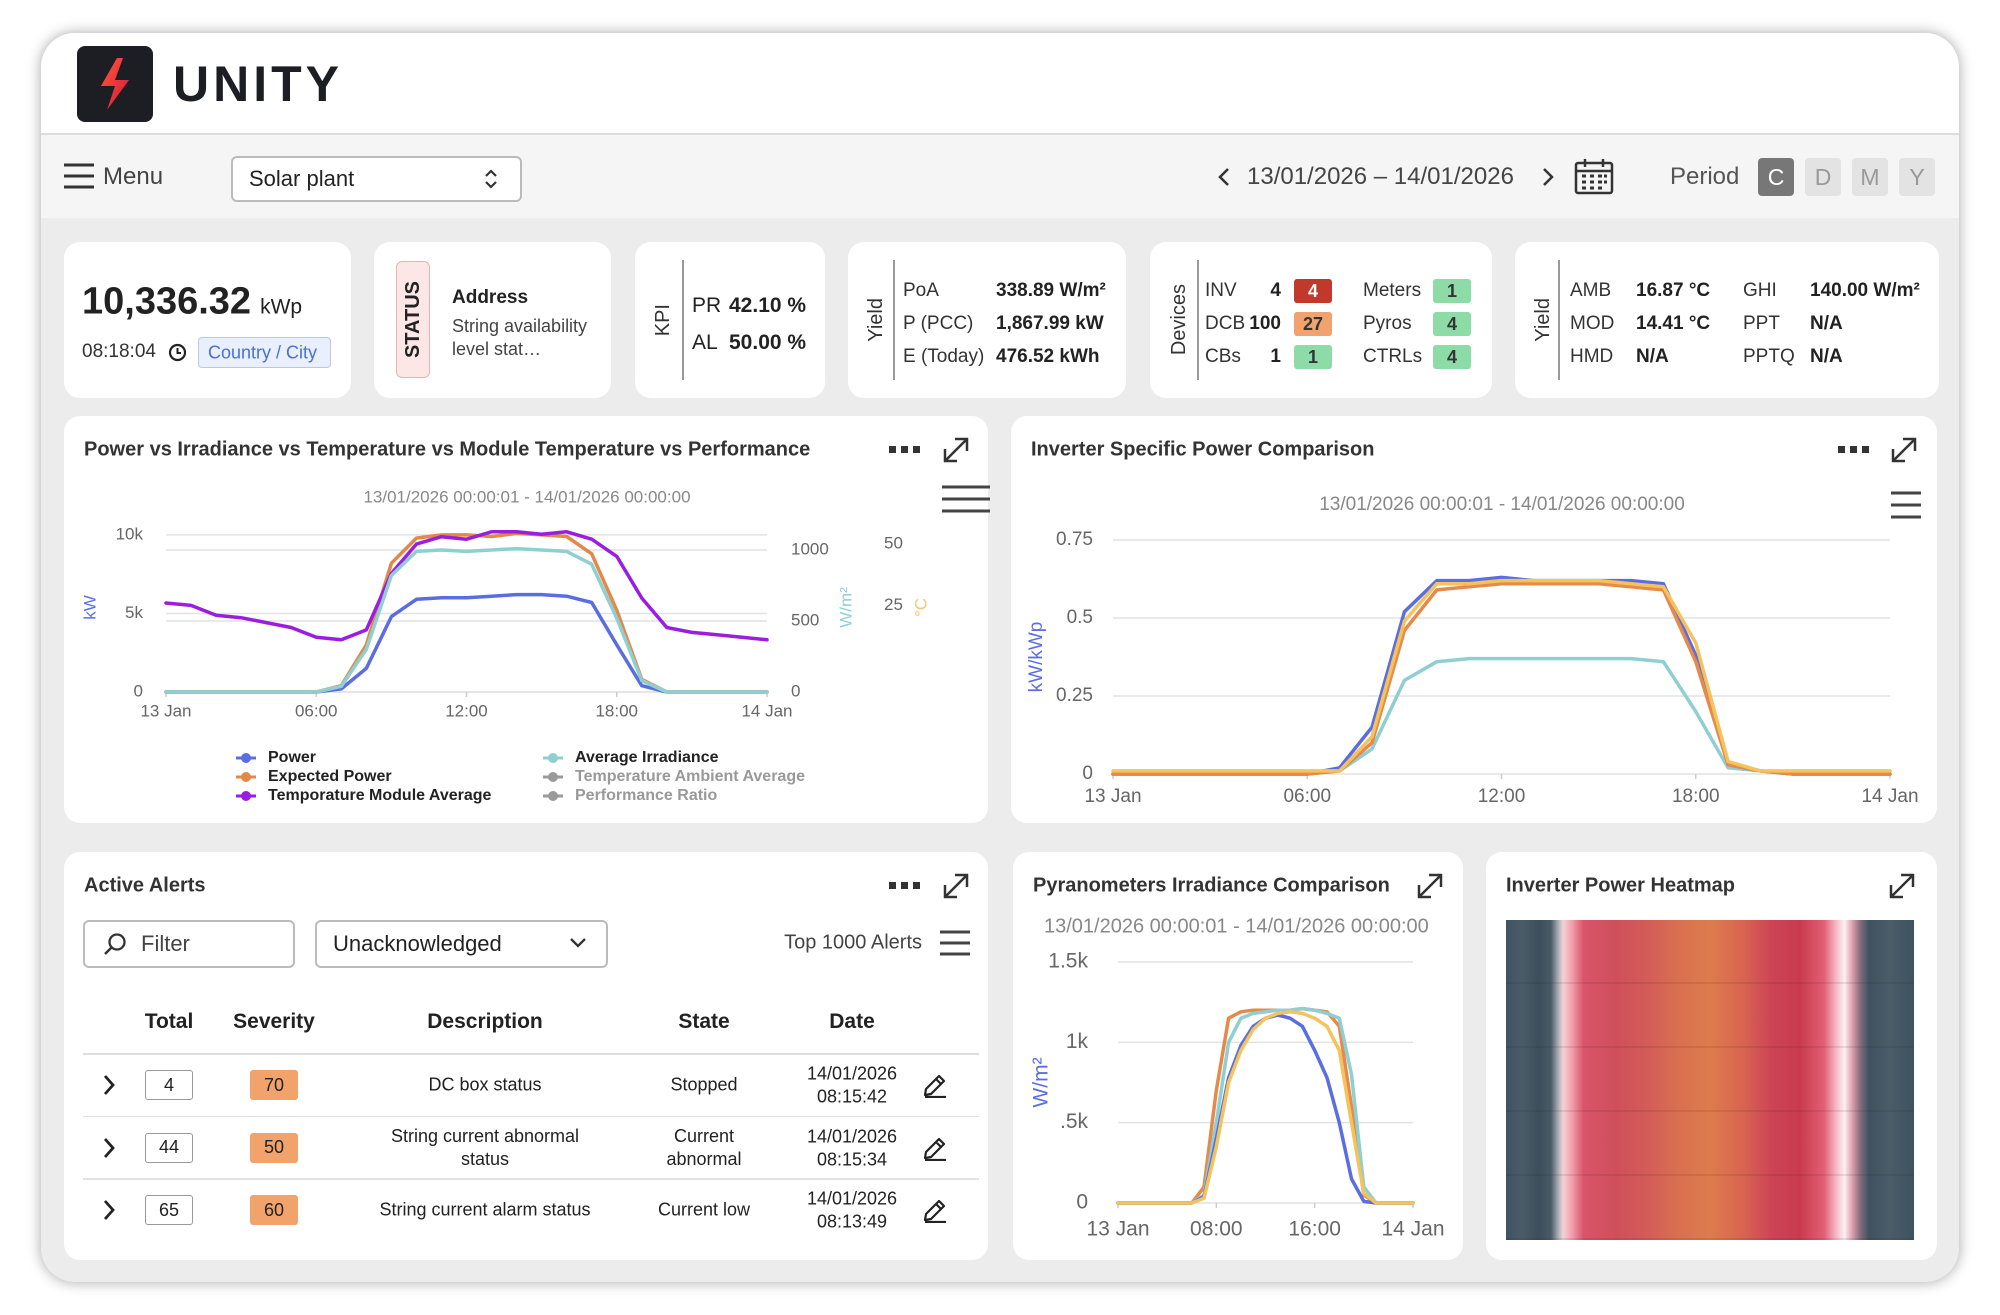 The width and height of the screenshot is (2000, 1315). What do you see at coordinates (1051, 290) in the screenshot?
I see `yield-value: 338.89 W/m²` at bounding box center [1051, 290].